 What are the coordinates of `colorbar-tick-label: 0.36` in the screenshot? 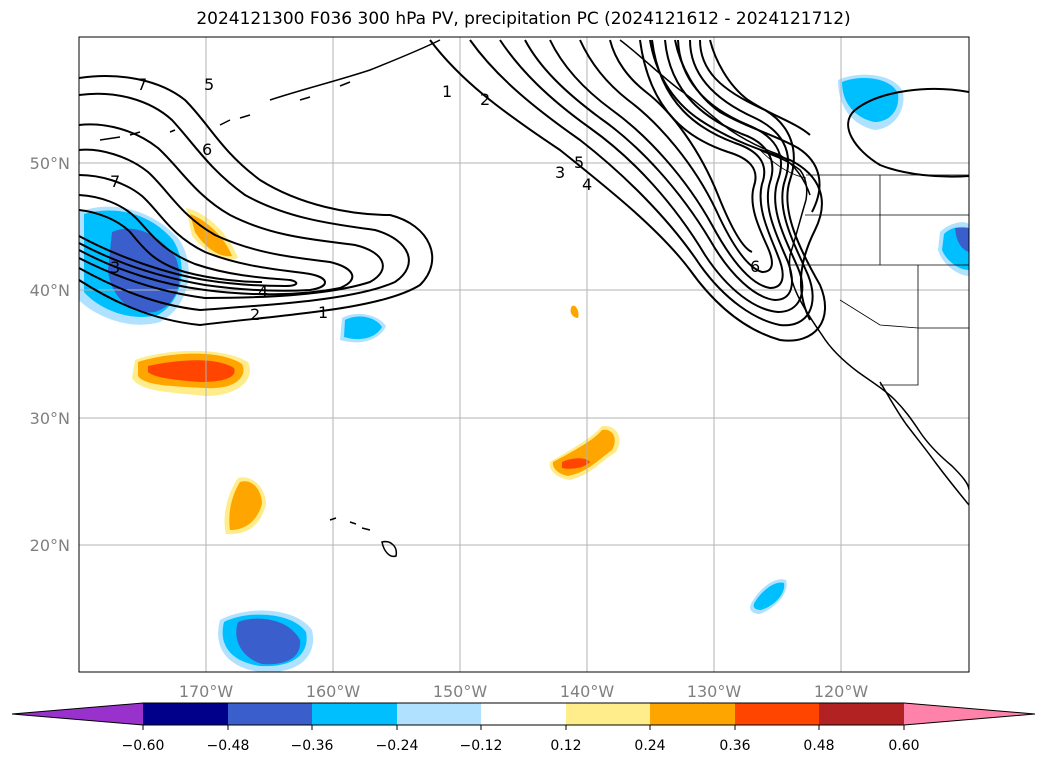 It's located at (734, 746).